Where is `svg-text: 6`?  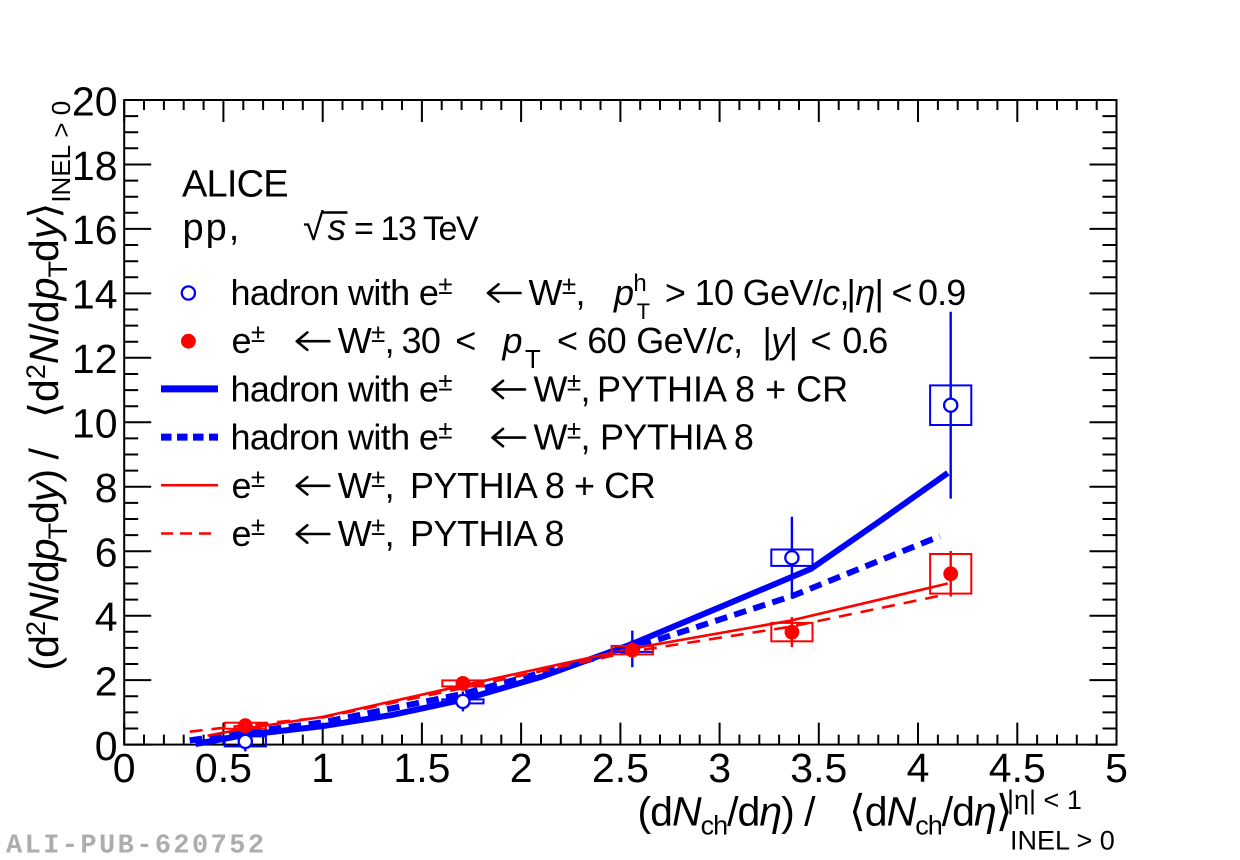
svg-text: 6 is located at coordinates (106, 553).